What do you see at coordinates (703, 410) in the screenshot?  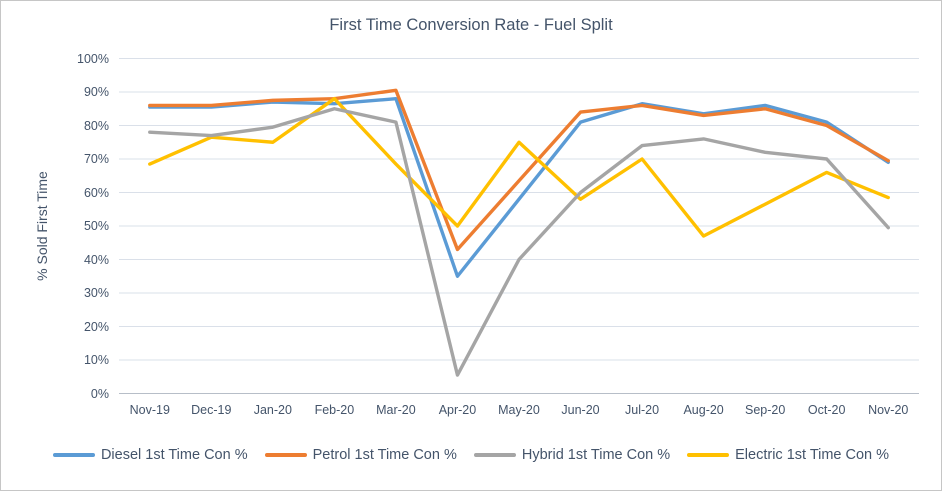 I see `x-tick-label: Aug-20` at bounding box center [703, 410].